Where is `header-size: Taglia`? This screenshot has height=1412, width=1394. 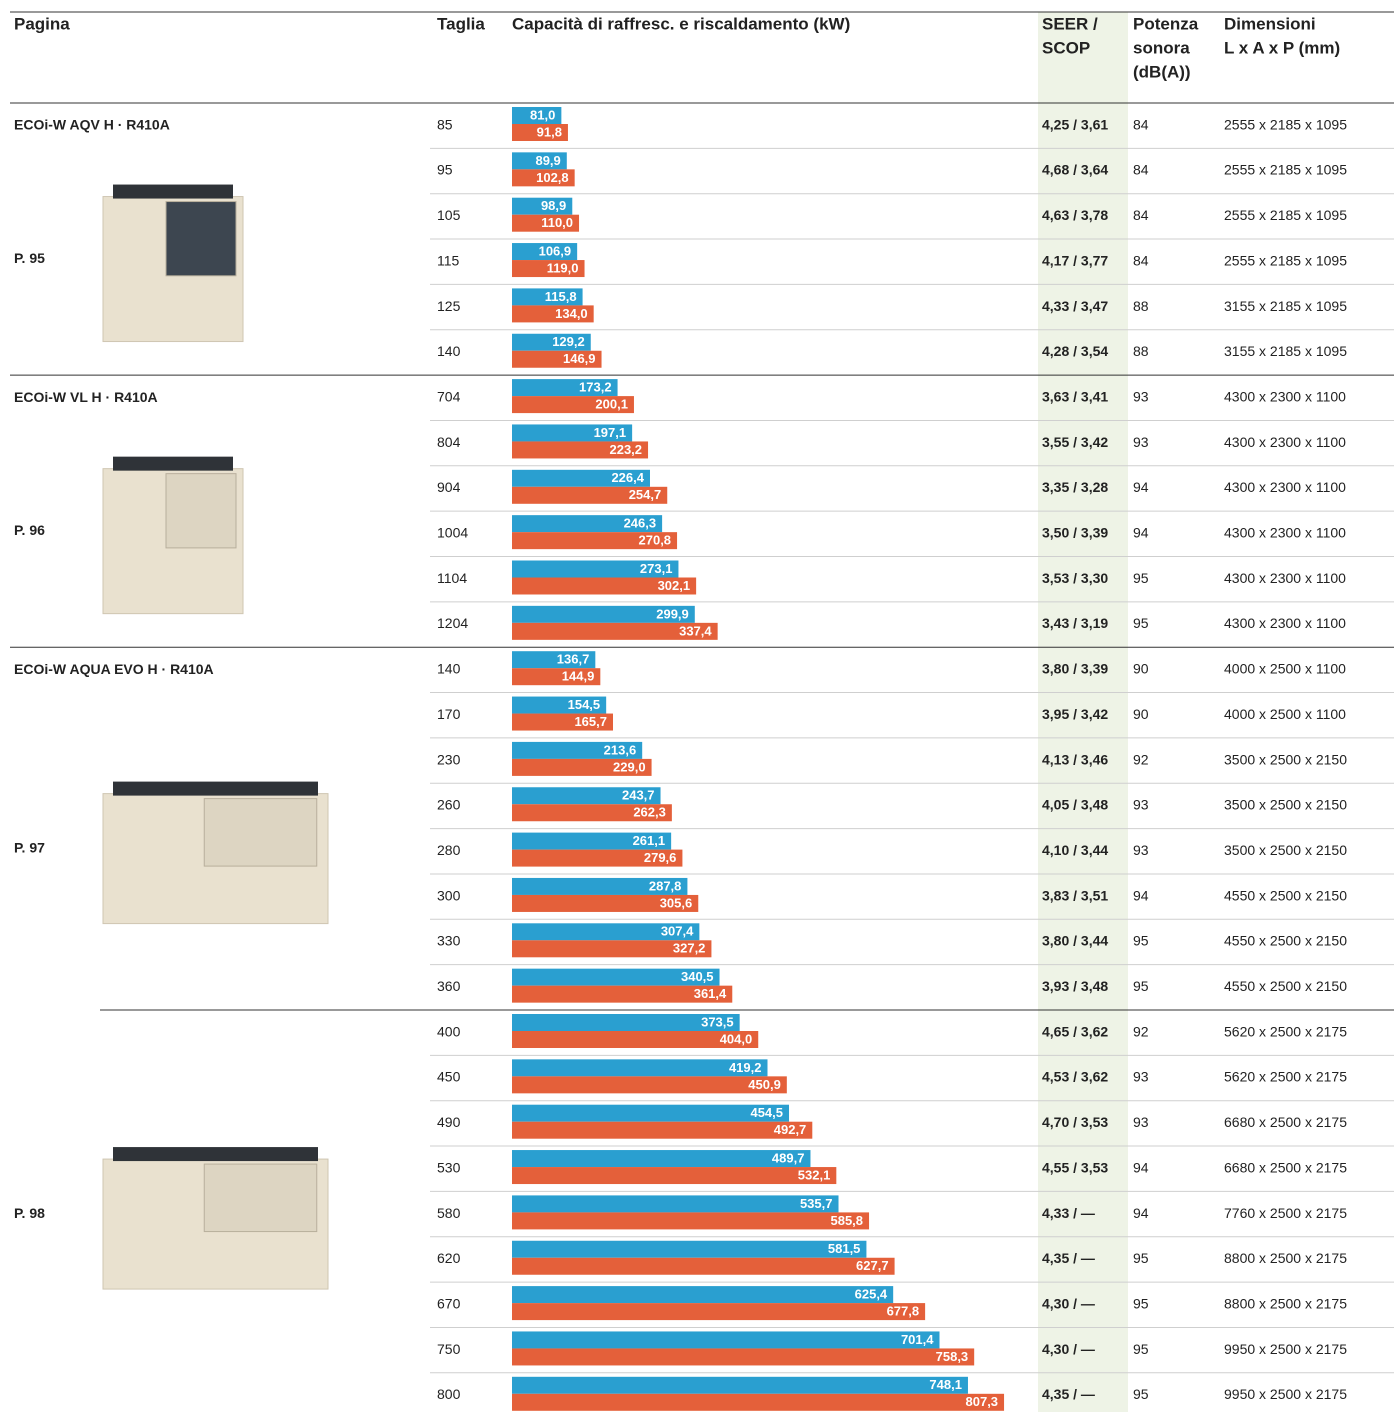 header-size: Taglia is located at coordinates (461, 23).